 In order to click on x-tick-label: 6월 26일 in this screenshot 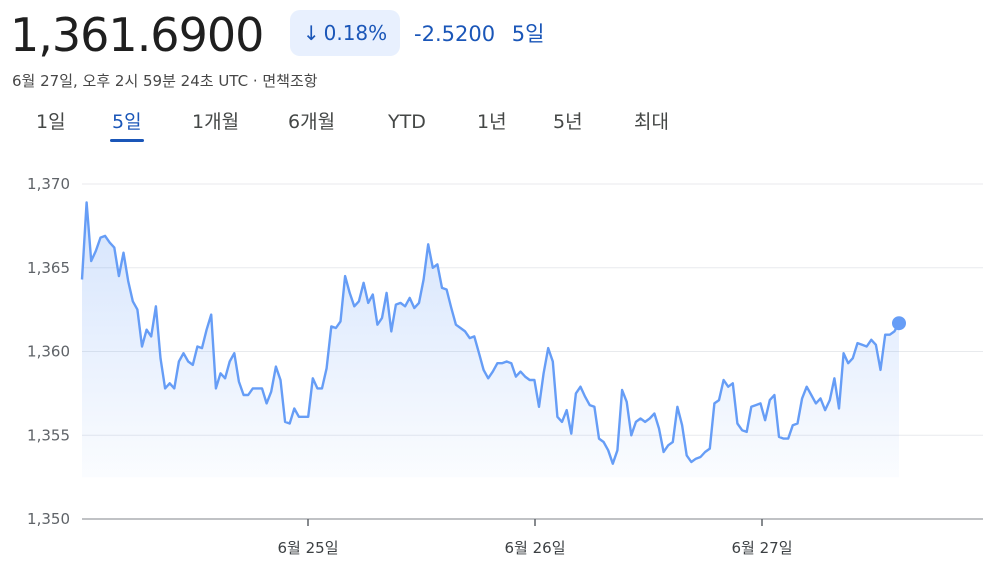, I will do `click(535, 548)`.